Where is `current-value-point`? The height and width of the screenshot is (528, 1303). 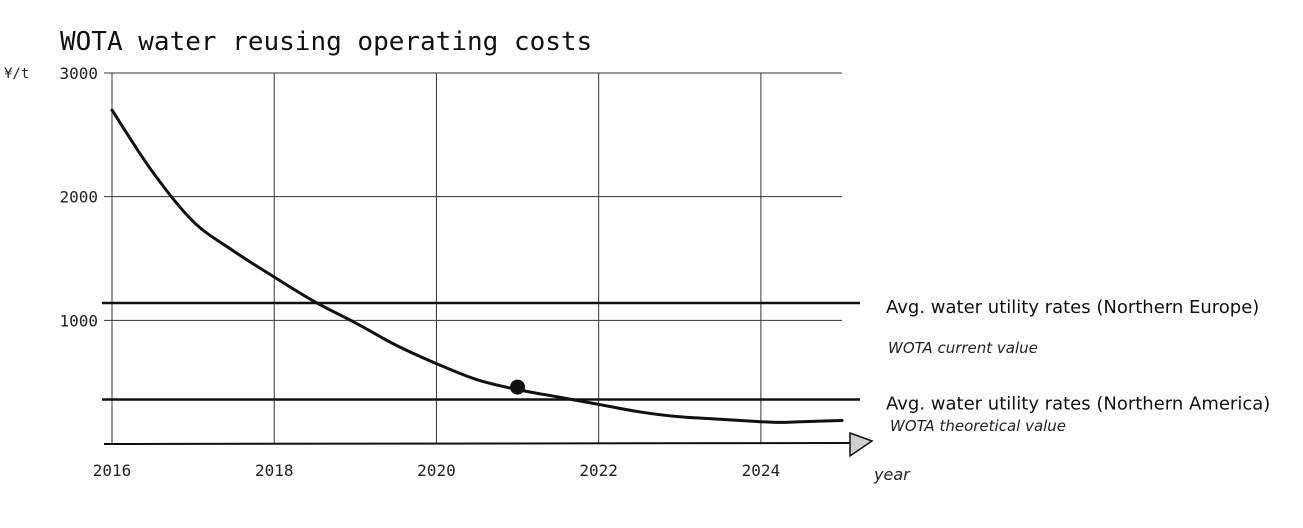 current-value-point is located at coordinates (518, 387).